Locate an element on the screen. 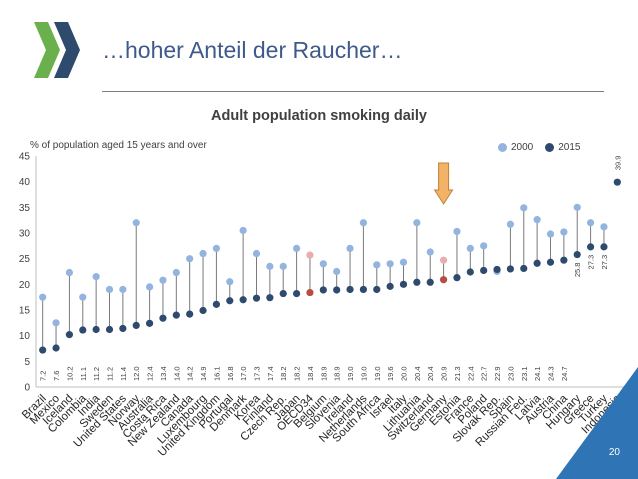 The height and width of the screenshot is (479, 638). value-label: 18.4 is located at coordinates (310, 373).